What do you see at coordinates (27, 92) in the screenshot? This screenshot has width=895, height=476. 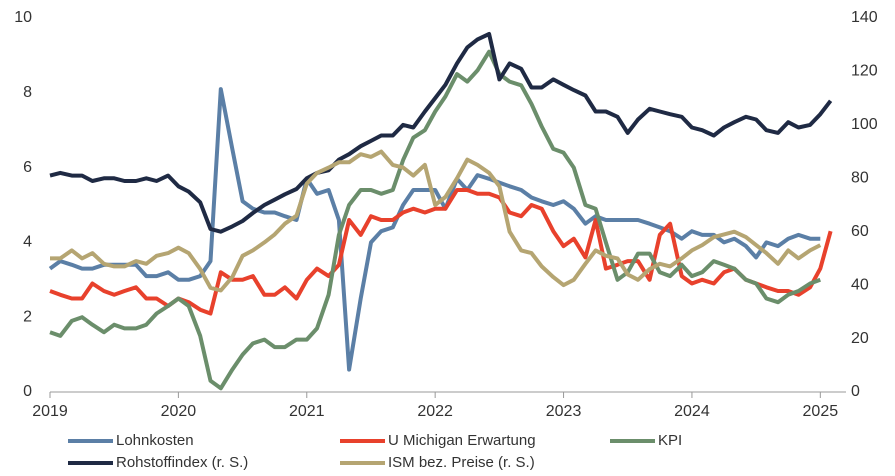 I see `y-tick-label: 8` at bounding box center [27, 92].